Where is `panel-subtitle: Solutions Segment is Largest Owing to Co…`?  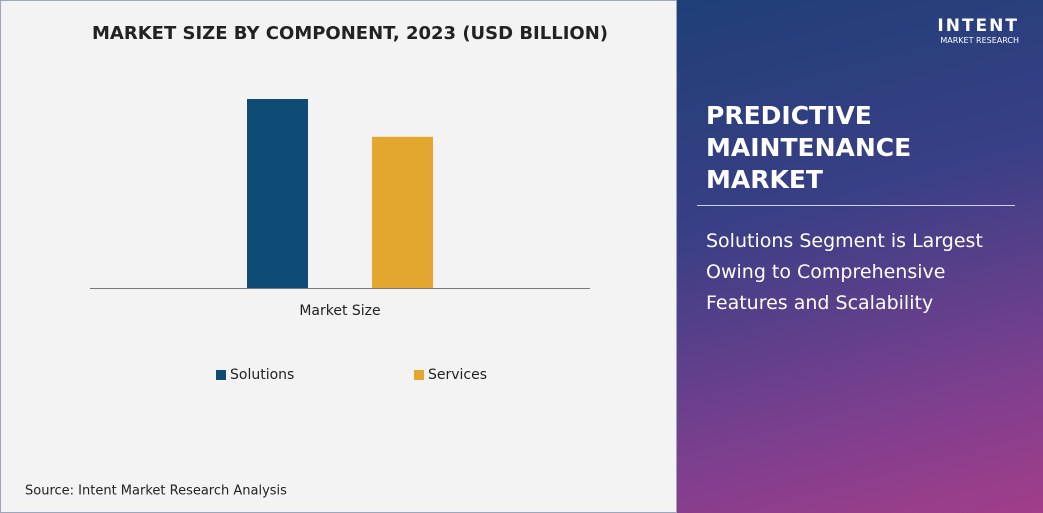 panel-subtitle: Solutions Segment is Largest Owing to Co… is located at coordinates (844, 272).